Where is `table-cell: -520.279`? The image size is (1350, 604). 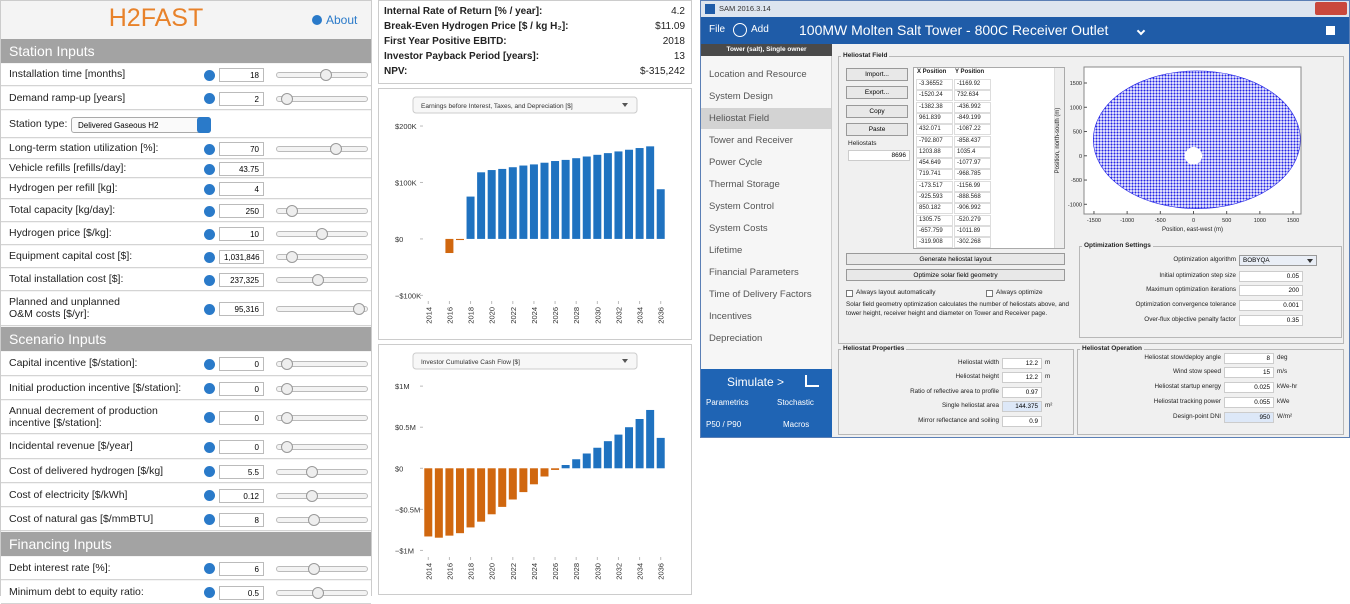
table-cell: -520.279 is located at coordinates (972, 220).